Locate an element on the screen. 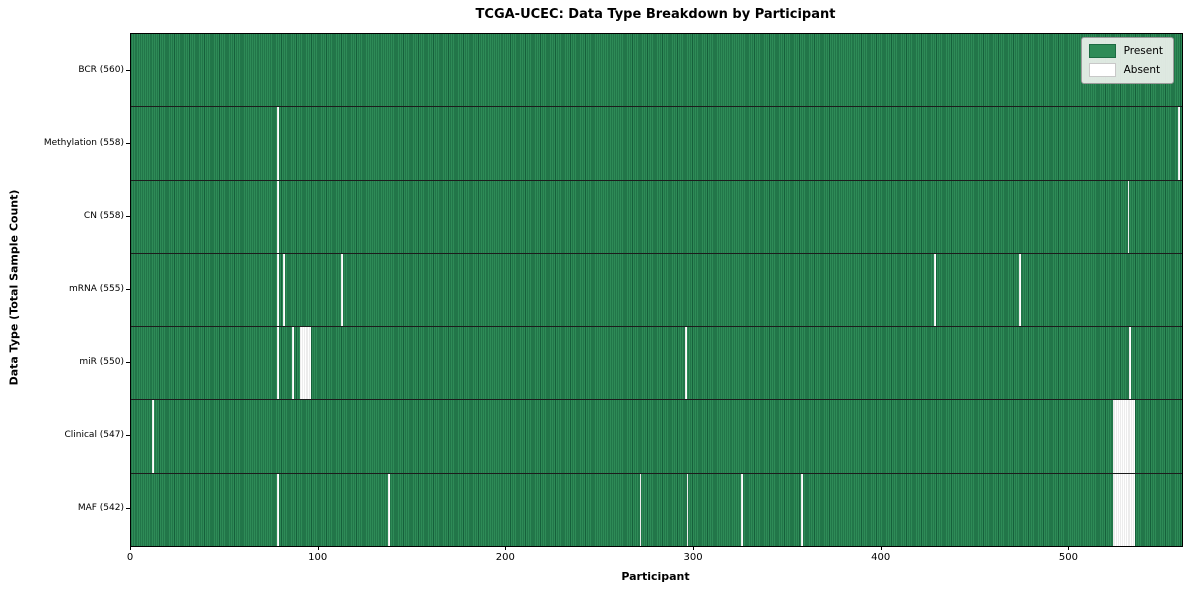 This screenshot has height=600, width=1200. x-tick-label: 100 is located at coordinates (318, 557).